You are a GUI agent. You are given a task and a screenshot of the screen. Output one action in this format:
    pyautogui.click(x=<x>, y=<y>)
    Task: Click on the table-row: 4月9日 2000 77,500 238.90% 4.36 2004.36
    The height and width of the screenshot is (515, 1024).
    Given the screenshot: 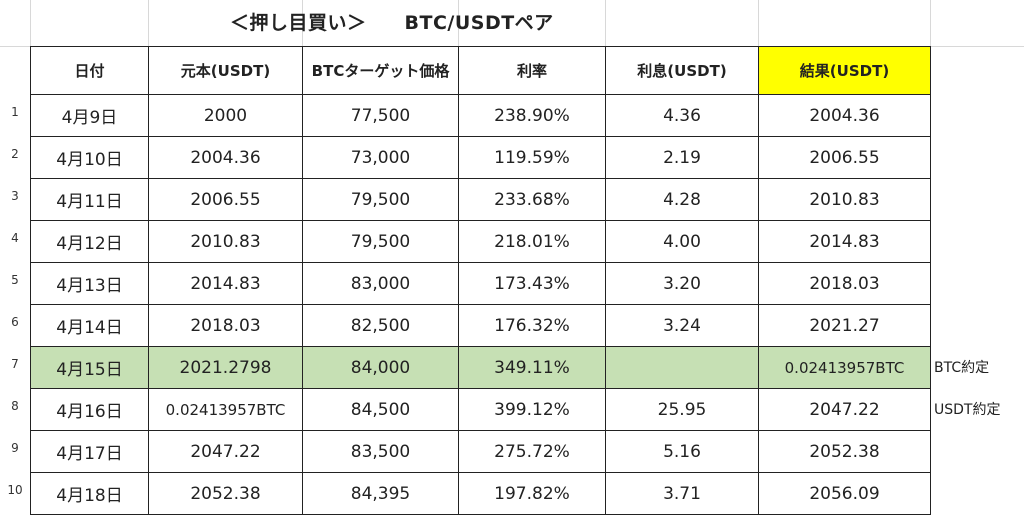 What is the action you would take?
    pyautogui.click(x=480, y=115)
    